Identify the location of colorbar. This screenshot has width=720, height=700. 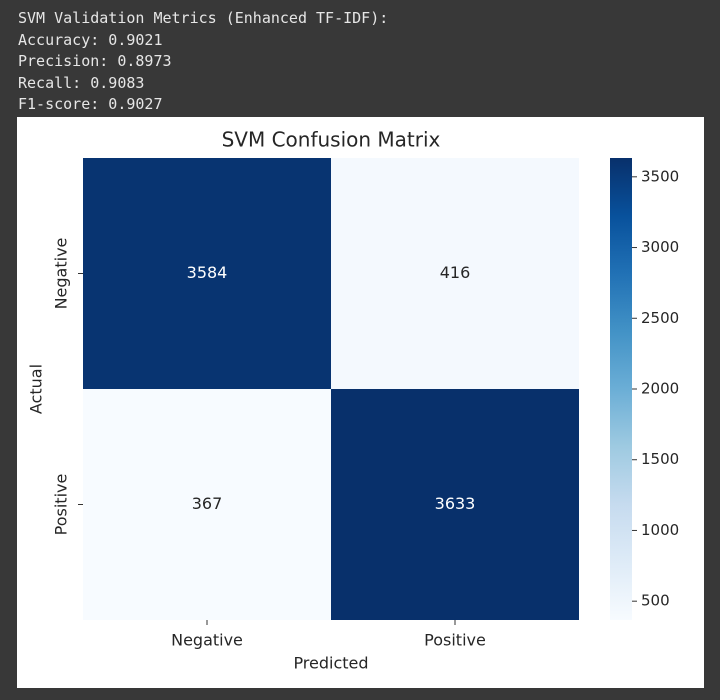
(621, 389).